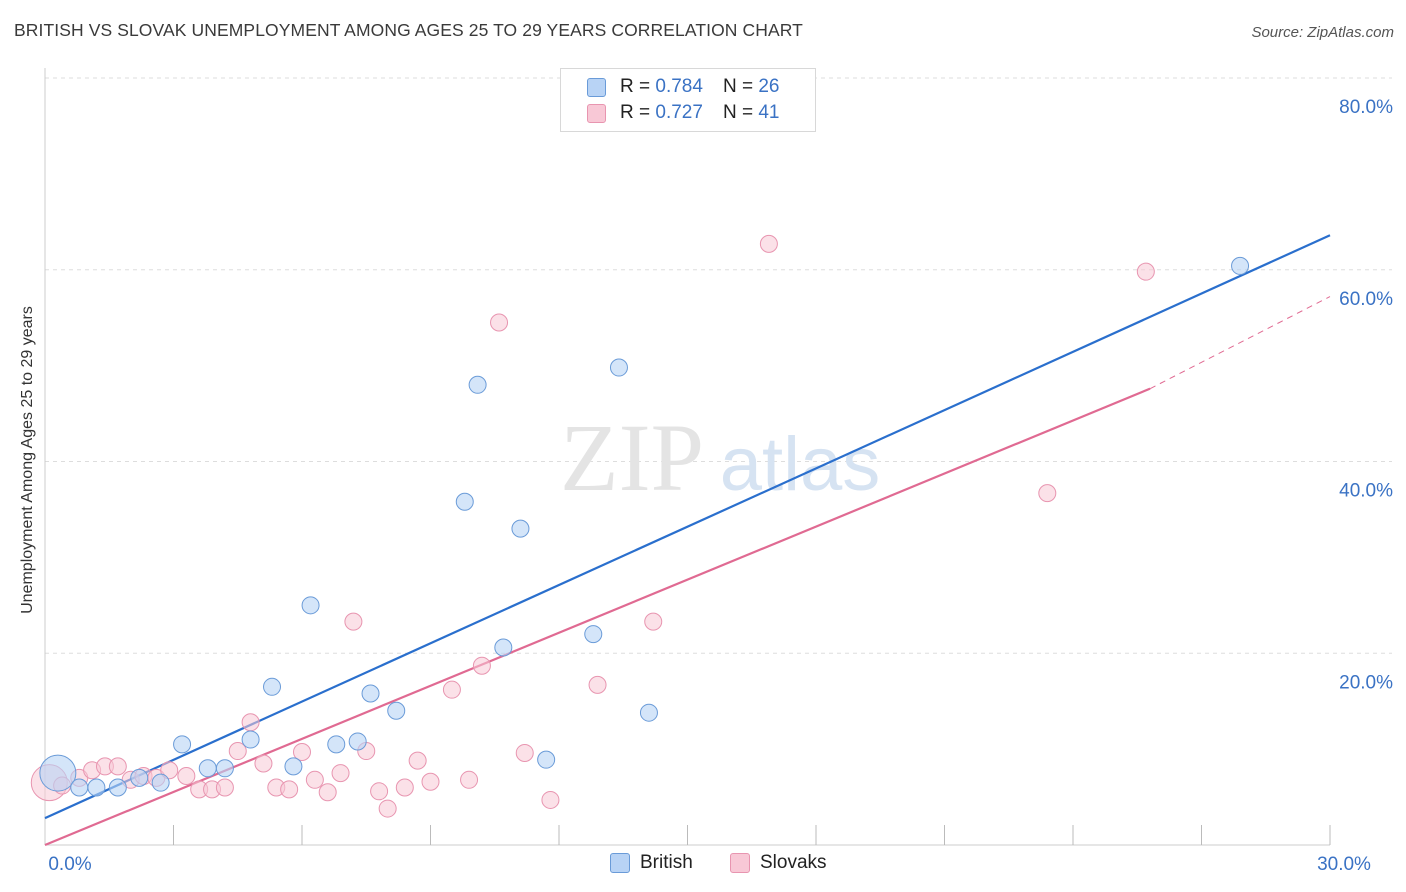  Describe the element at coordinates (738, 86) in the screenshot. I see `legend-n-label-british: N =` at that location.